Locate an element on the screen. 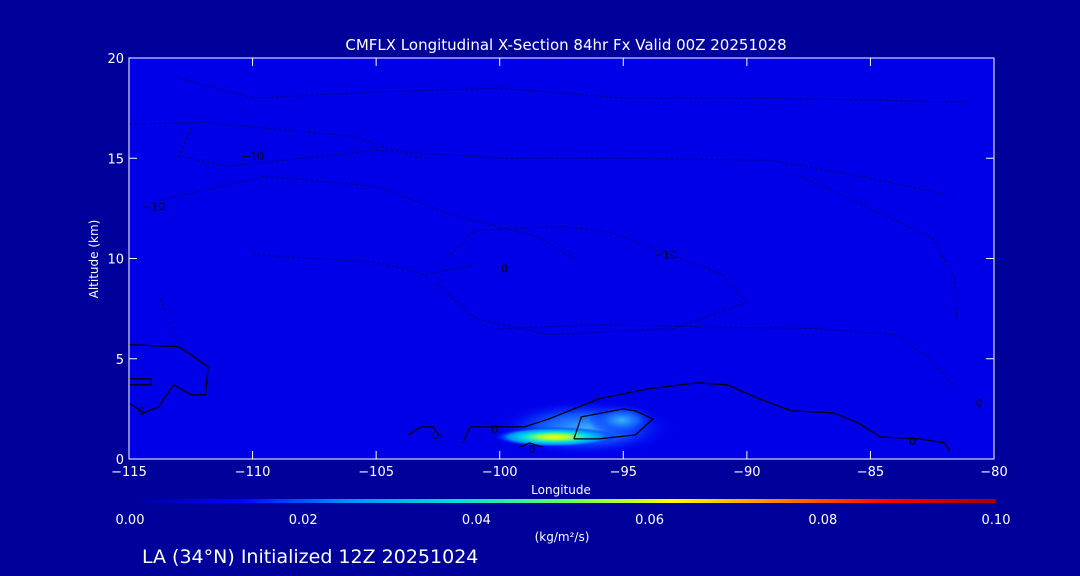 This screenshot has width=1080, height=576. x-tick-label: −80 is located at coordinates (993, 472).